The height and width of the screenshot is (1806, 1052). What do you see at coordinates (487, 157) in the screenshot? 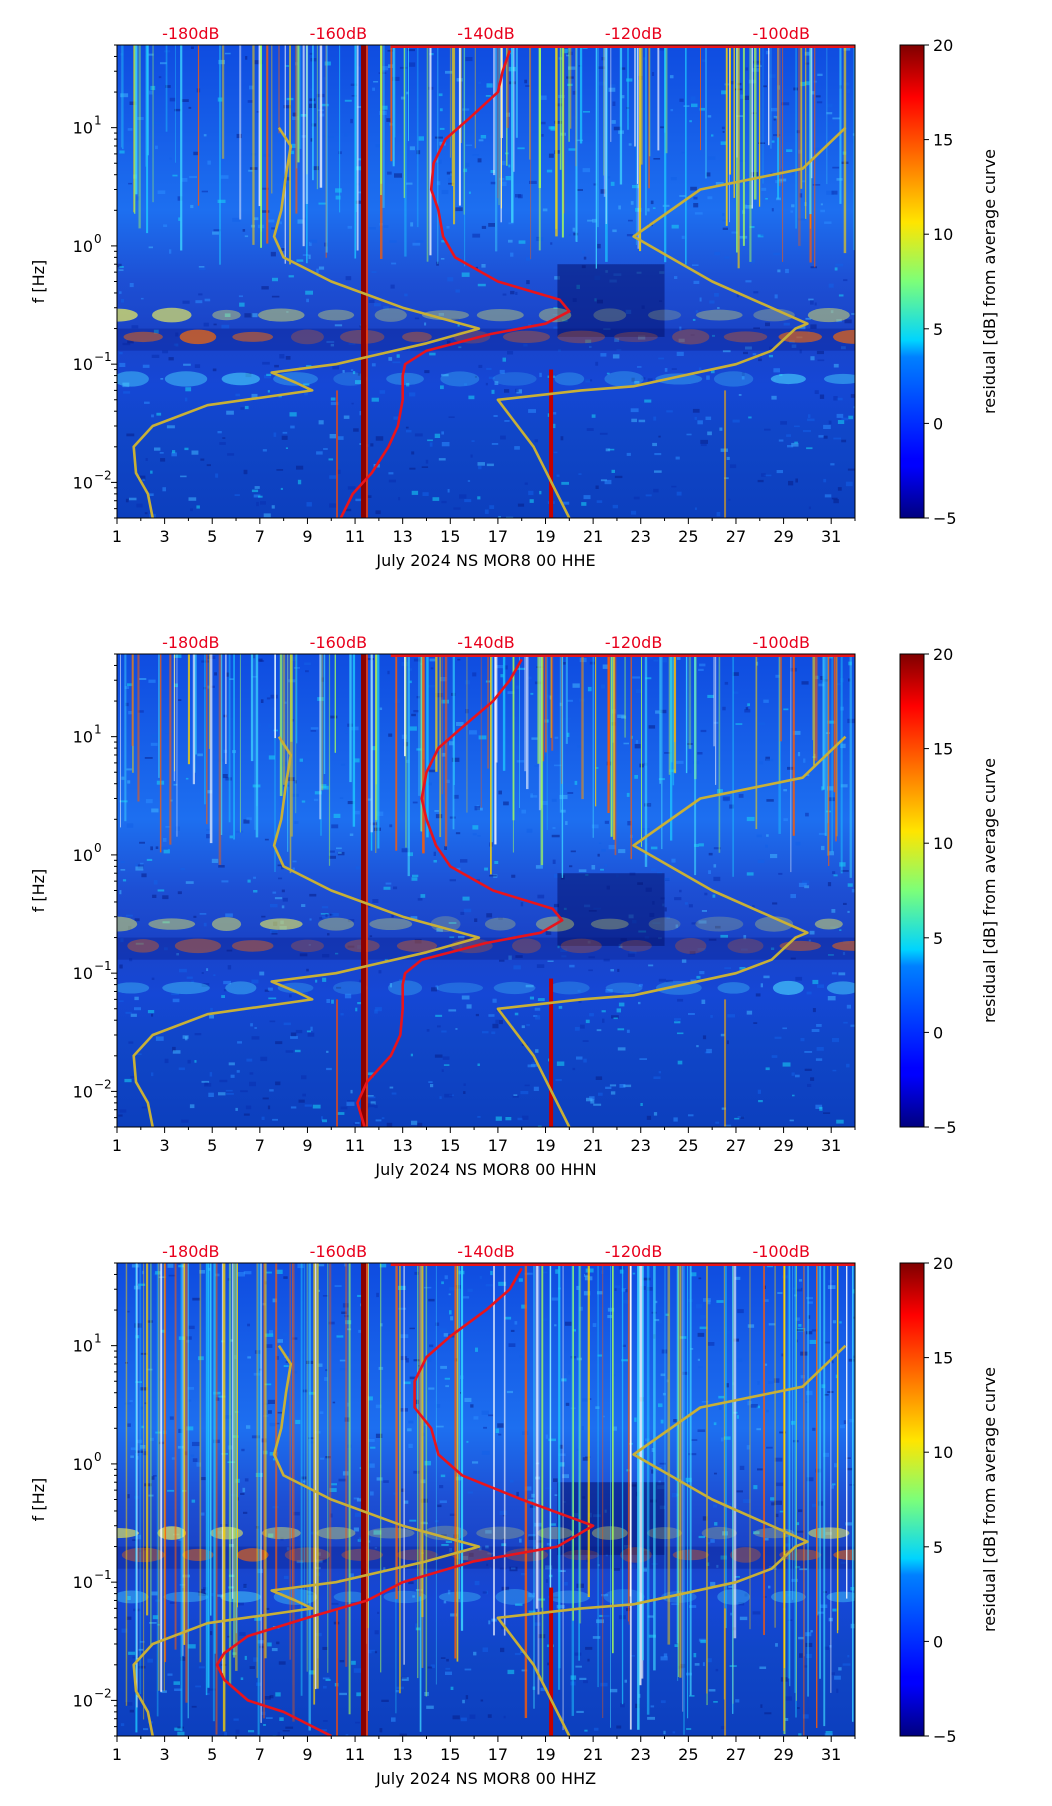
I see `transient-stripes` at bounding box center [487, 157].